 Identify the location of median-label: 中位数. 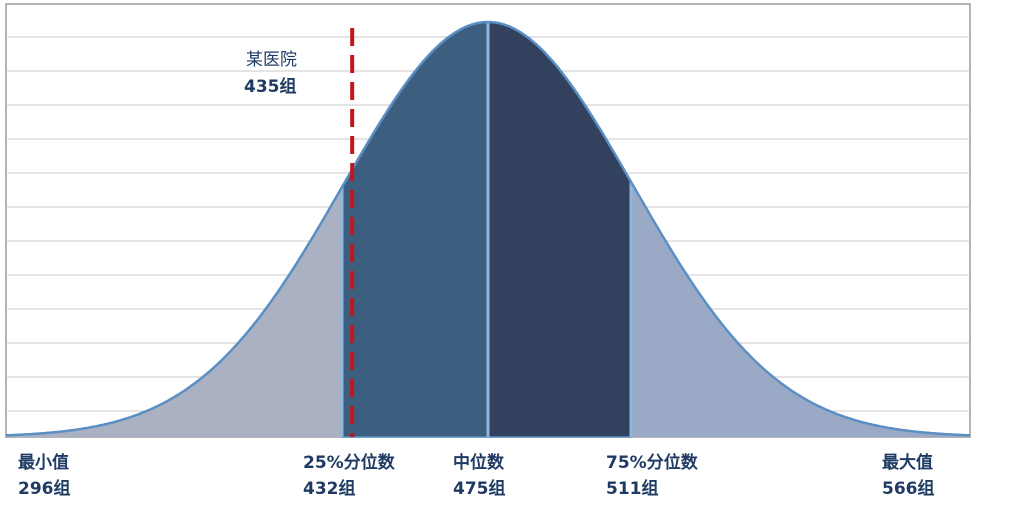
(479, 462).